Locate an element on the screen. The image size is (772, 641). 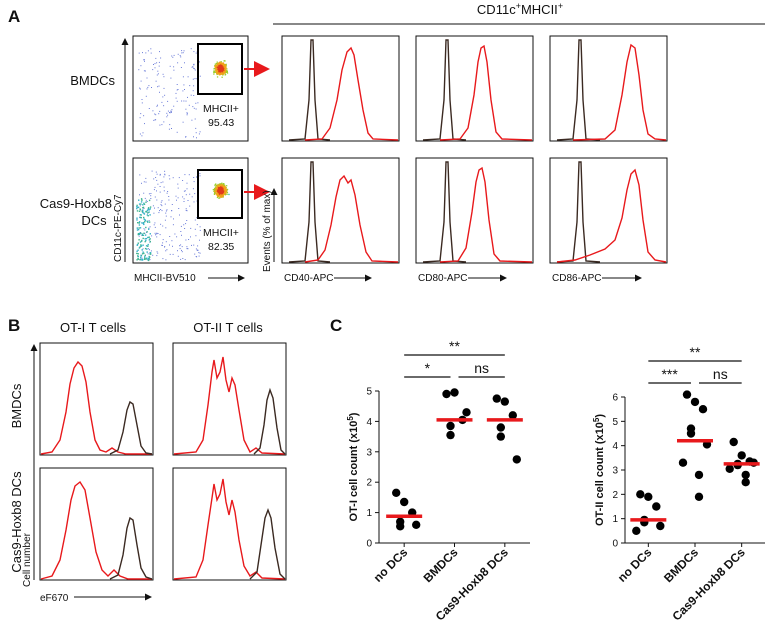
y-tick-label: 0 is located at coordinates (615, 544).